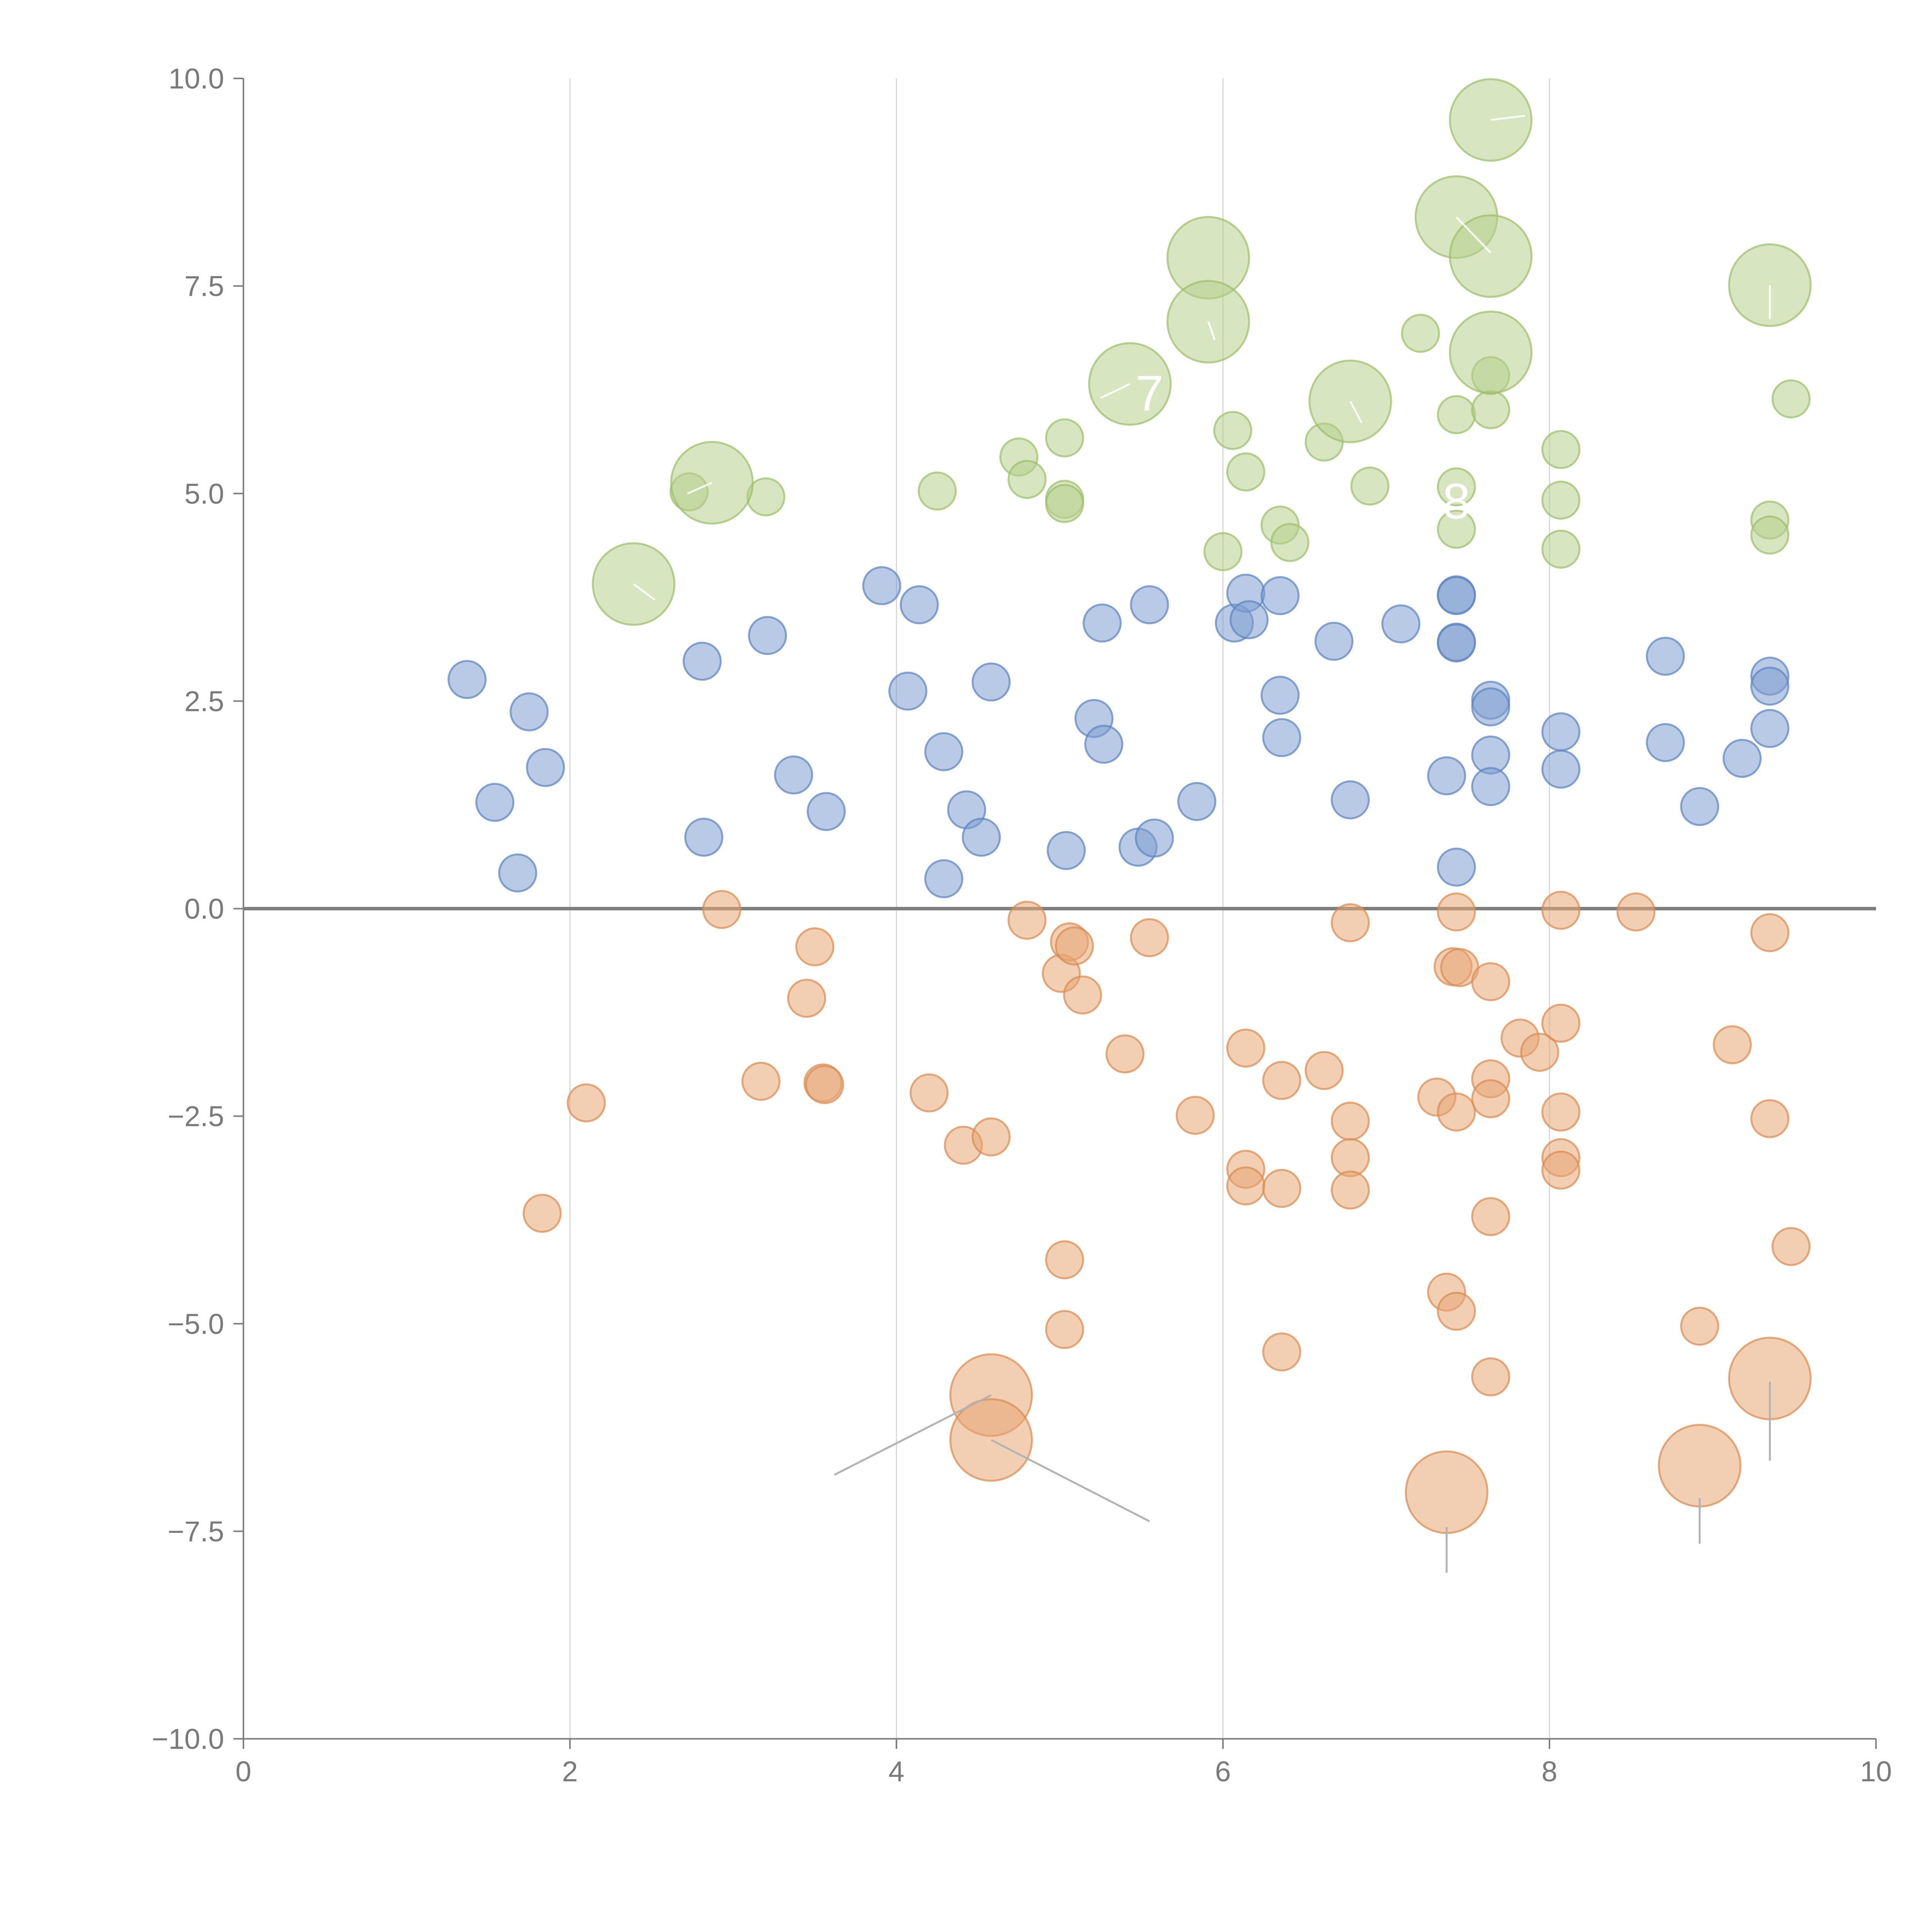 The height and width of the screenshot is (1932, 1932). What do you see at coordinates (196, 1324) in the screenshot?
I see `y-tick-label: −5.0` at bounding box center [196, 1324].